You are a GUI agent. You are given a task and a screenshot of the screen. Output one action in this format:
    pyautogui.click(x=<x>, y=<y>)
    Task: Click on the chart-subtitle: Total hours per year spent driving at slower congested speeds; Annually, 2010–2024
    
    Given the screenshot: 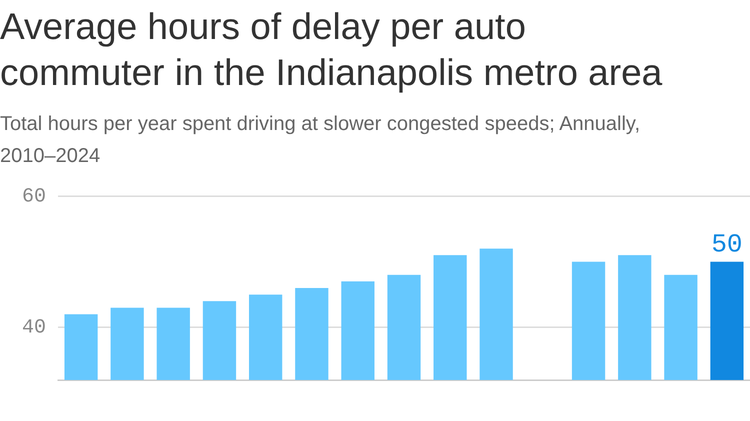 What is the action you would take?
    pyautogui.click(x=320, y=140)
    